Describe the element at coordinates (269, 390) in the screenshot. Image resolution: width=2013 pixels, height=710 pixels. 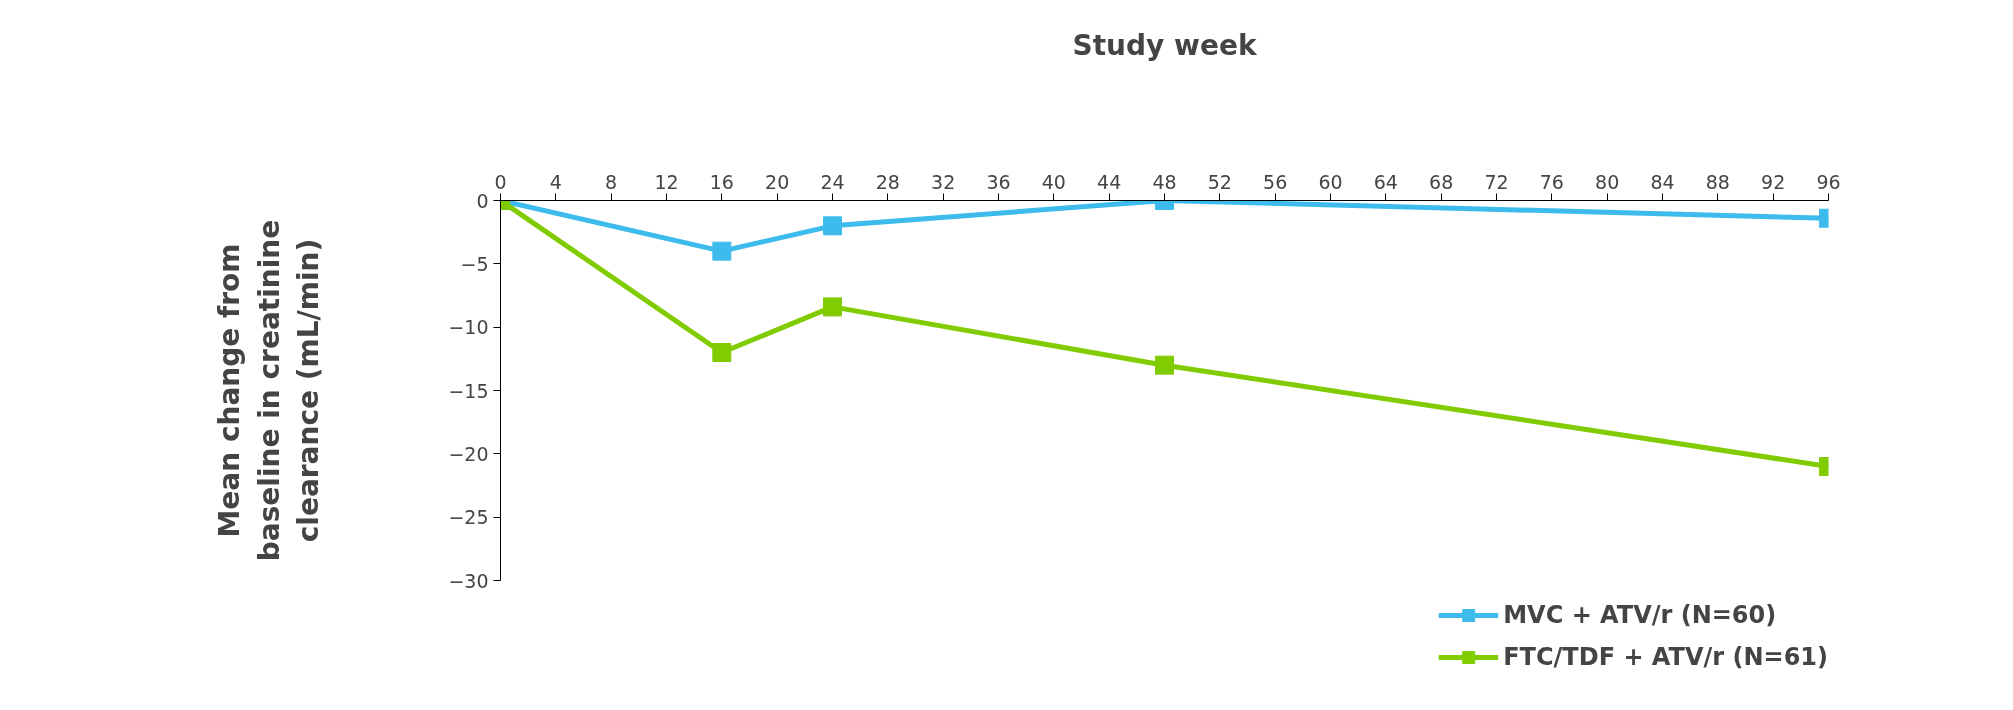
I see `y-axis-title: Mean change from baseline in creatinine clearance (mL/min)` at that location.